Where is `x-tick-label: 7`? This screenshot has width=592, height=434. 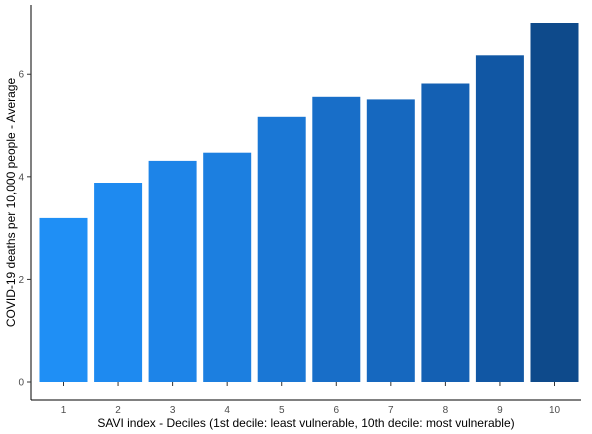
x-tick-label: 7 is located at coordinates (391, 410).